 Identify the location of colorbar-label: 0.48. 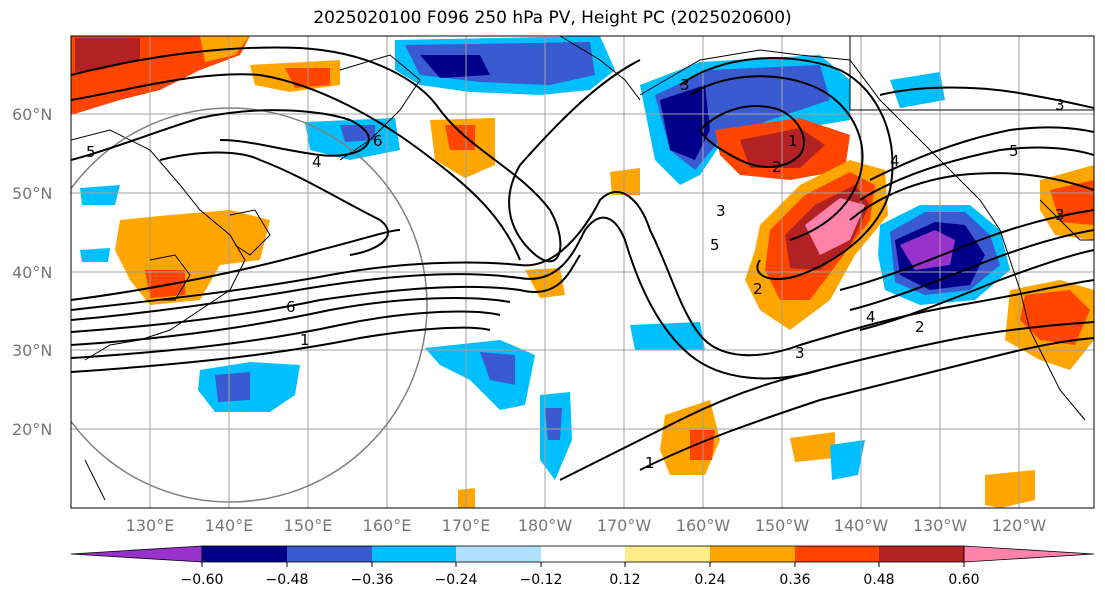
(878, 580).